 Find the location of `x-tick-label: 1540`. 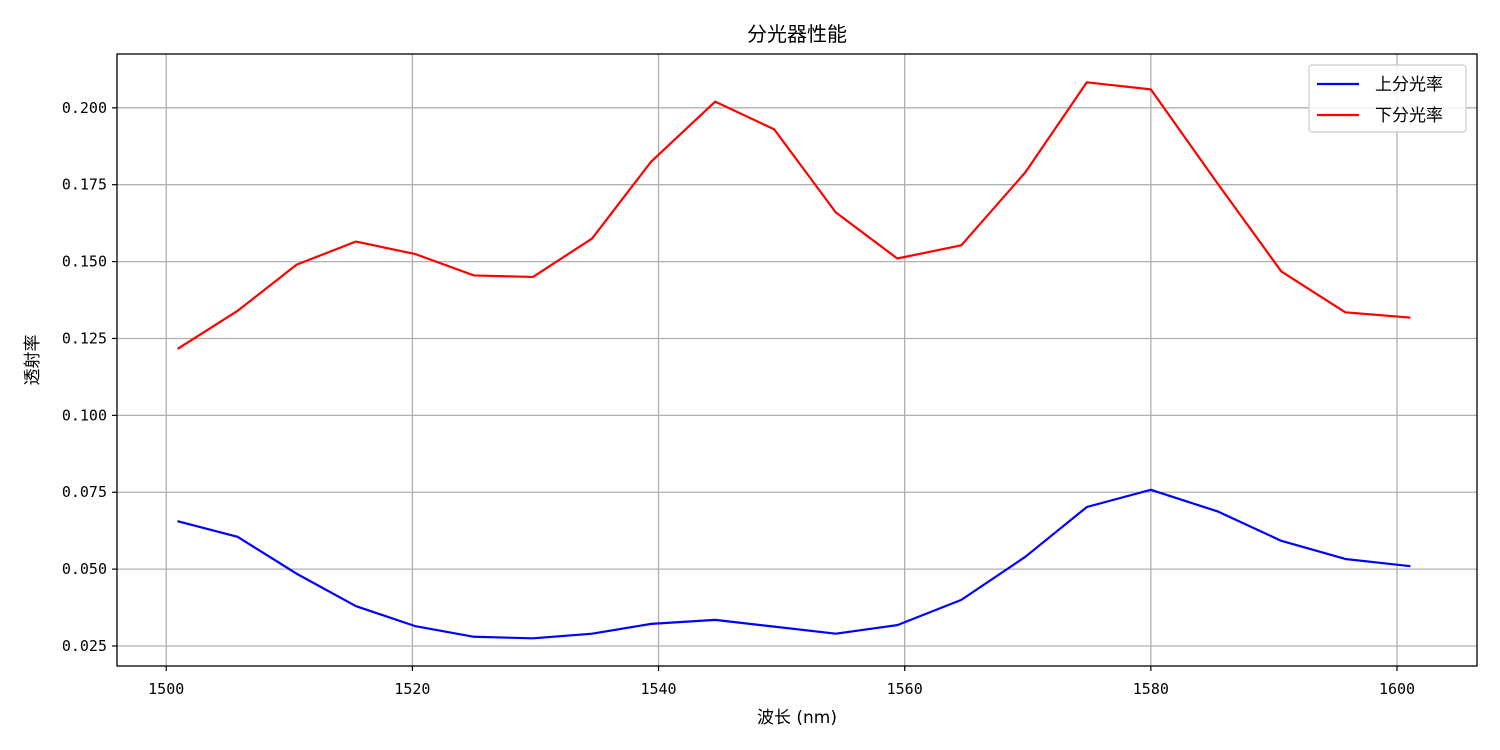

x-tick-label: 1540 is located at coordinates (658, 689).